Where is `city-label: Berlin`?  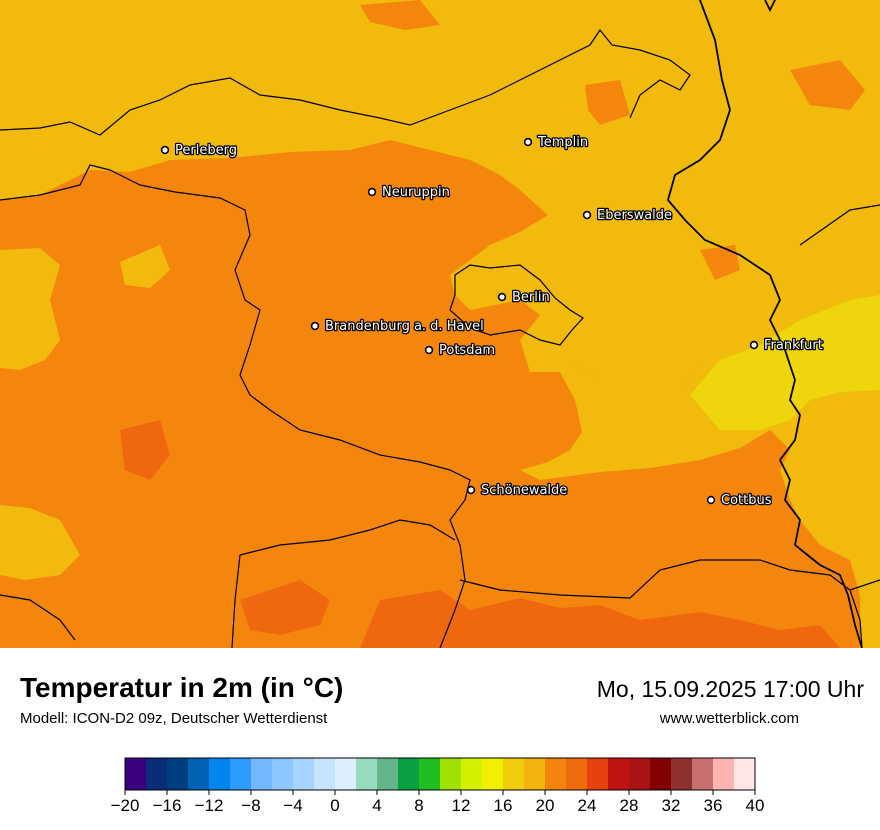
city-label: Berlin is located at coordinates (531, 297).